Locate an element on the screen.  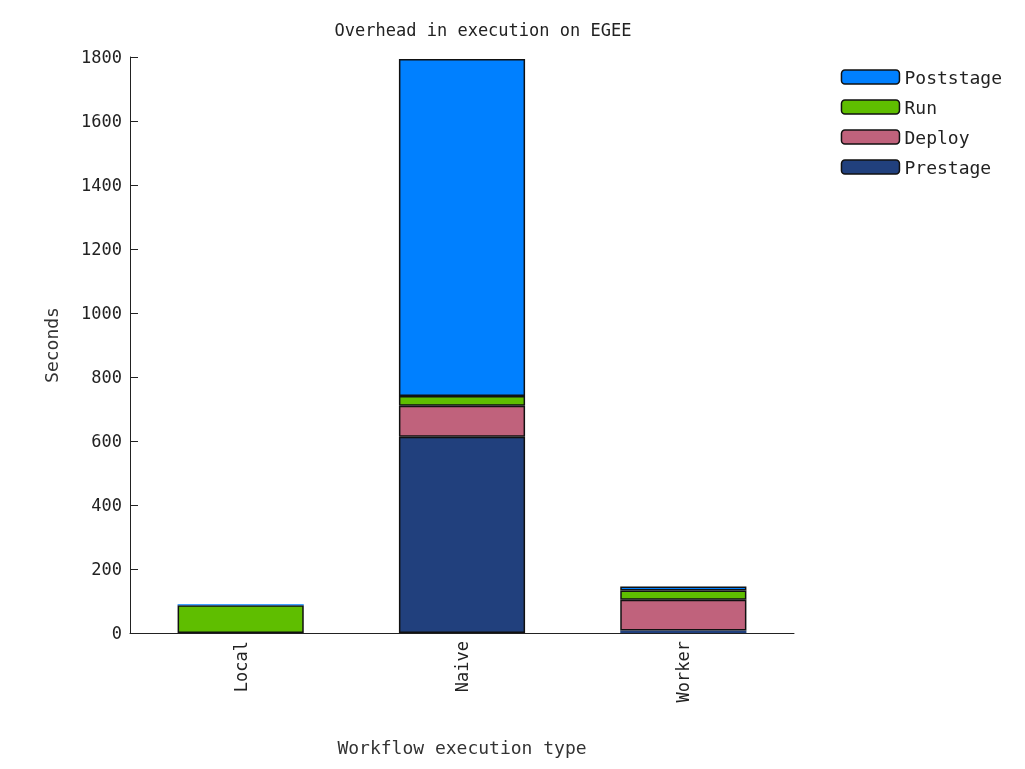
y-tick-label: 0 is located at coordinates (116, 633).